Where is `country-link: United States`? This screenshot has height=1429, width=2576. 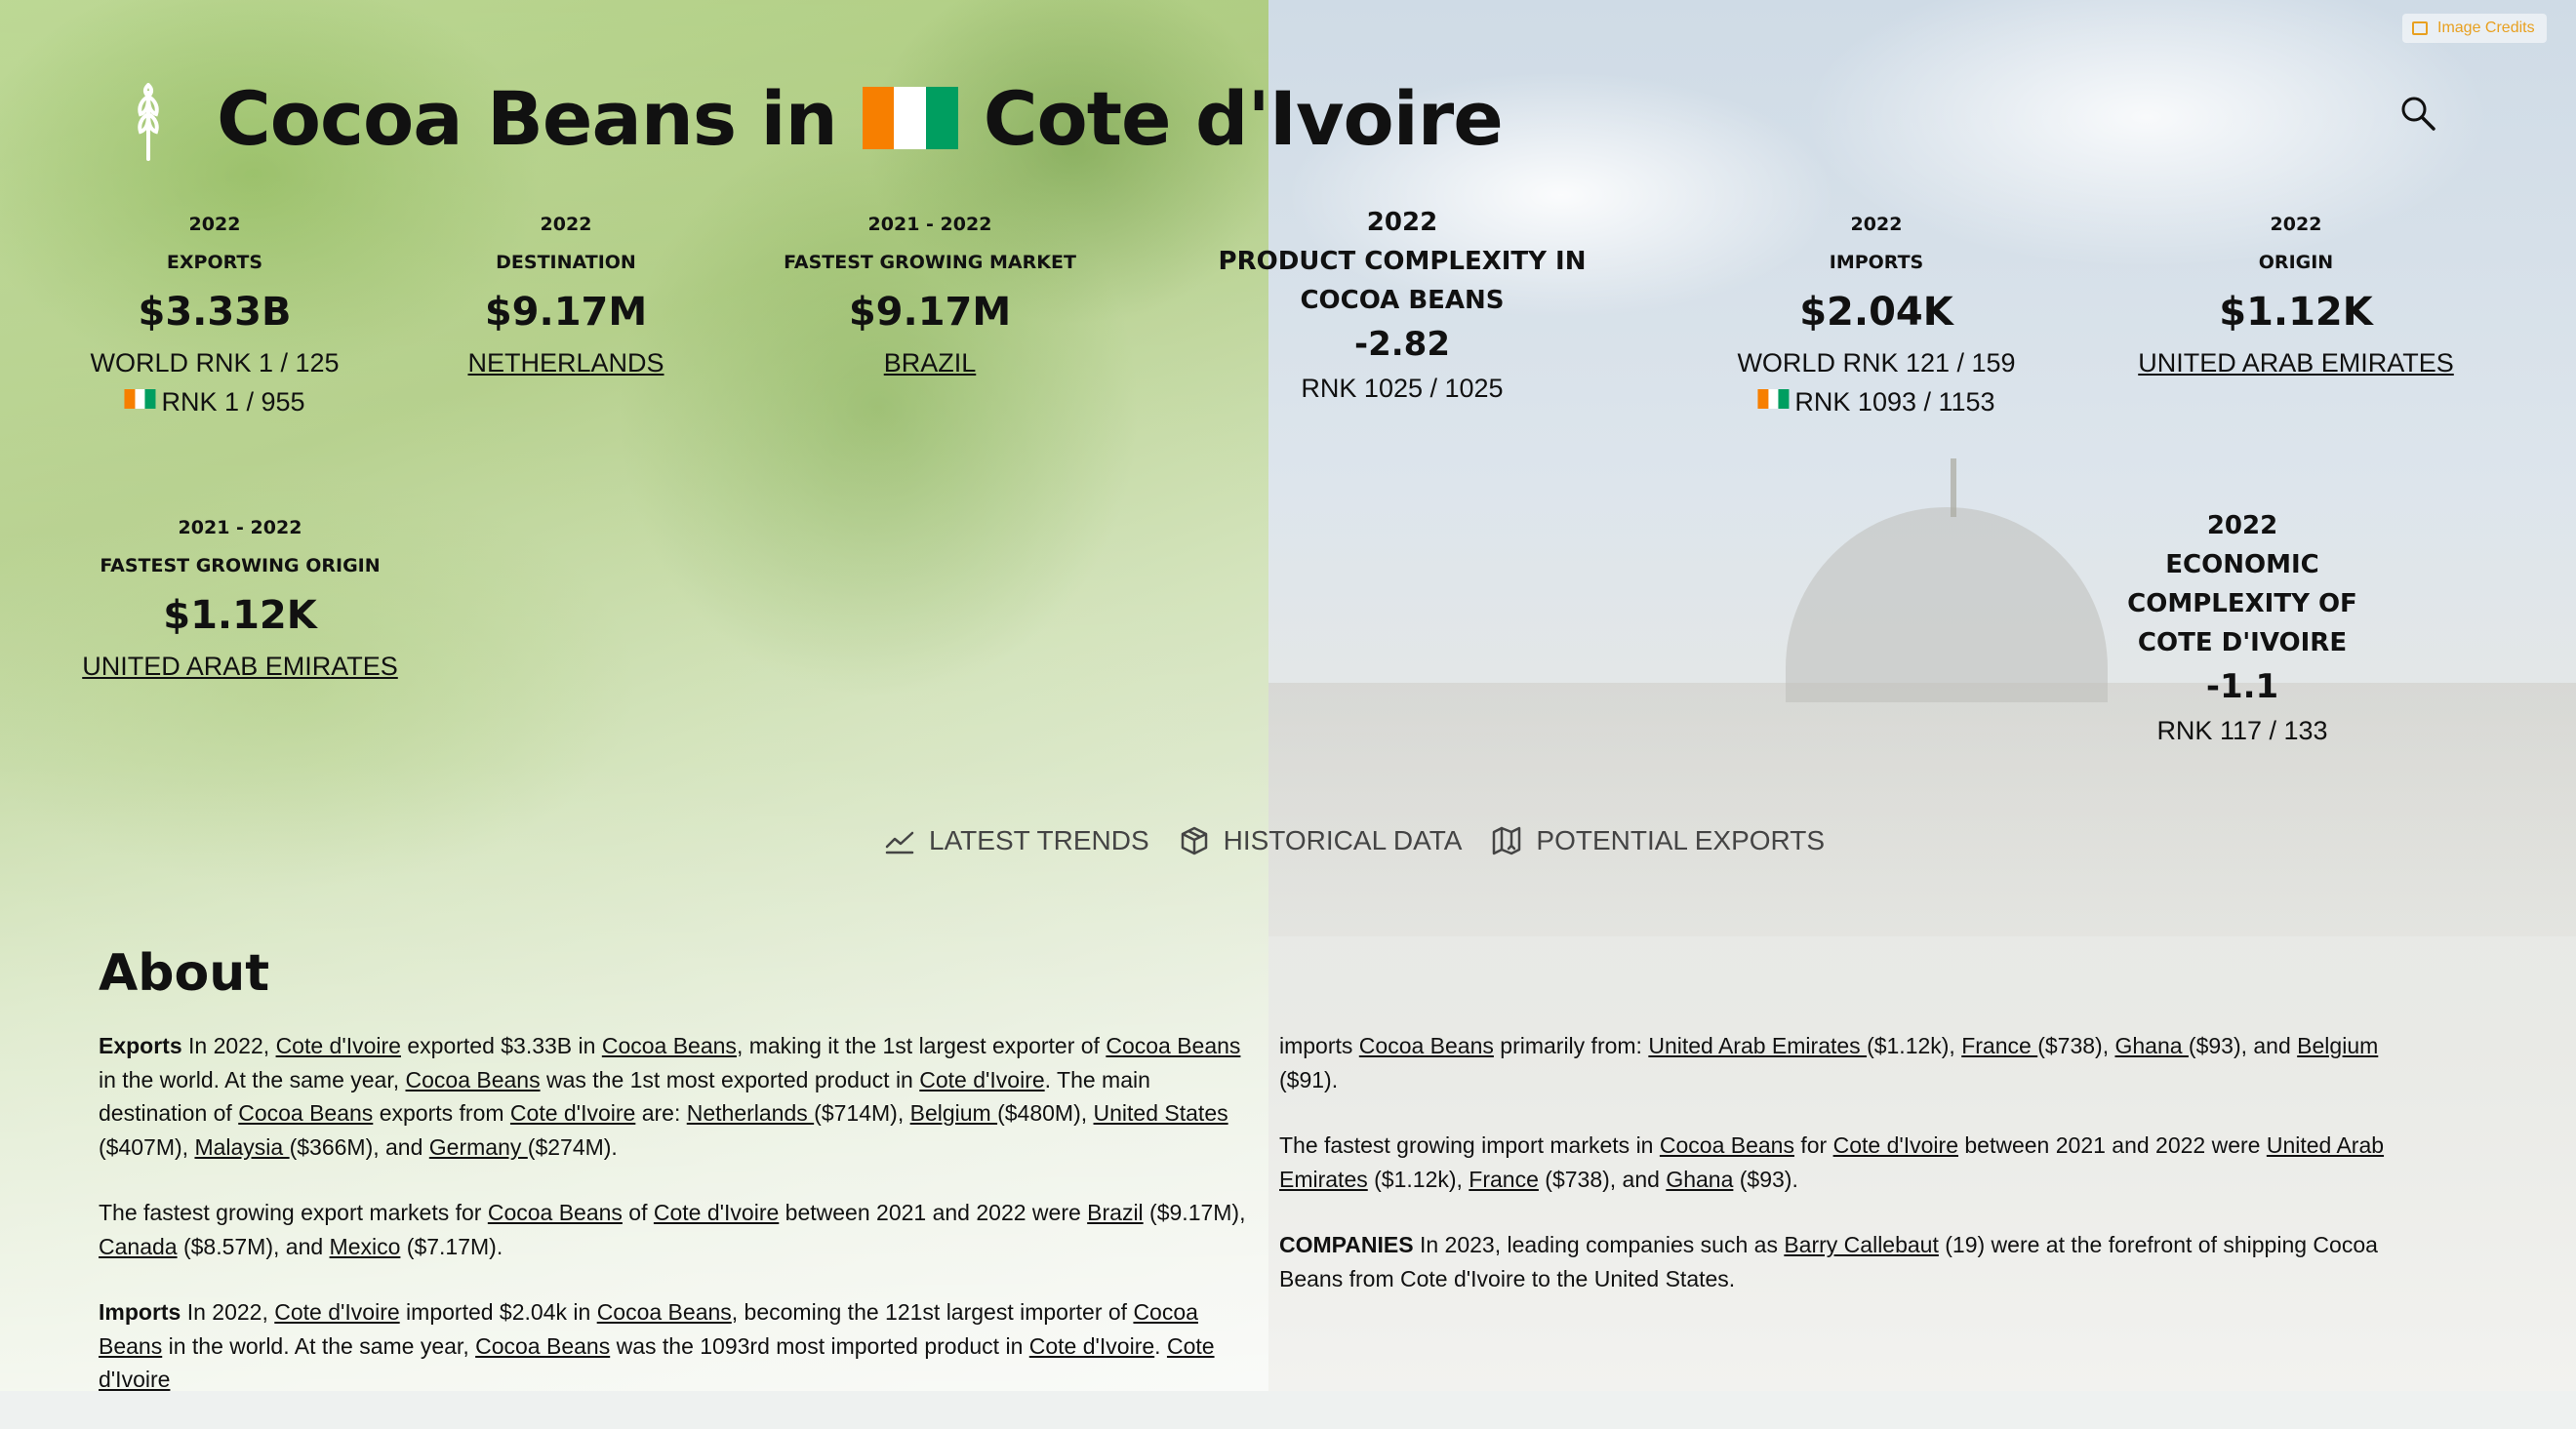 country-link: United States is located at coordinates (1160, 1113).